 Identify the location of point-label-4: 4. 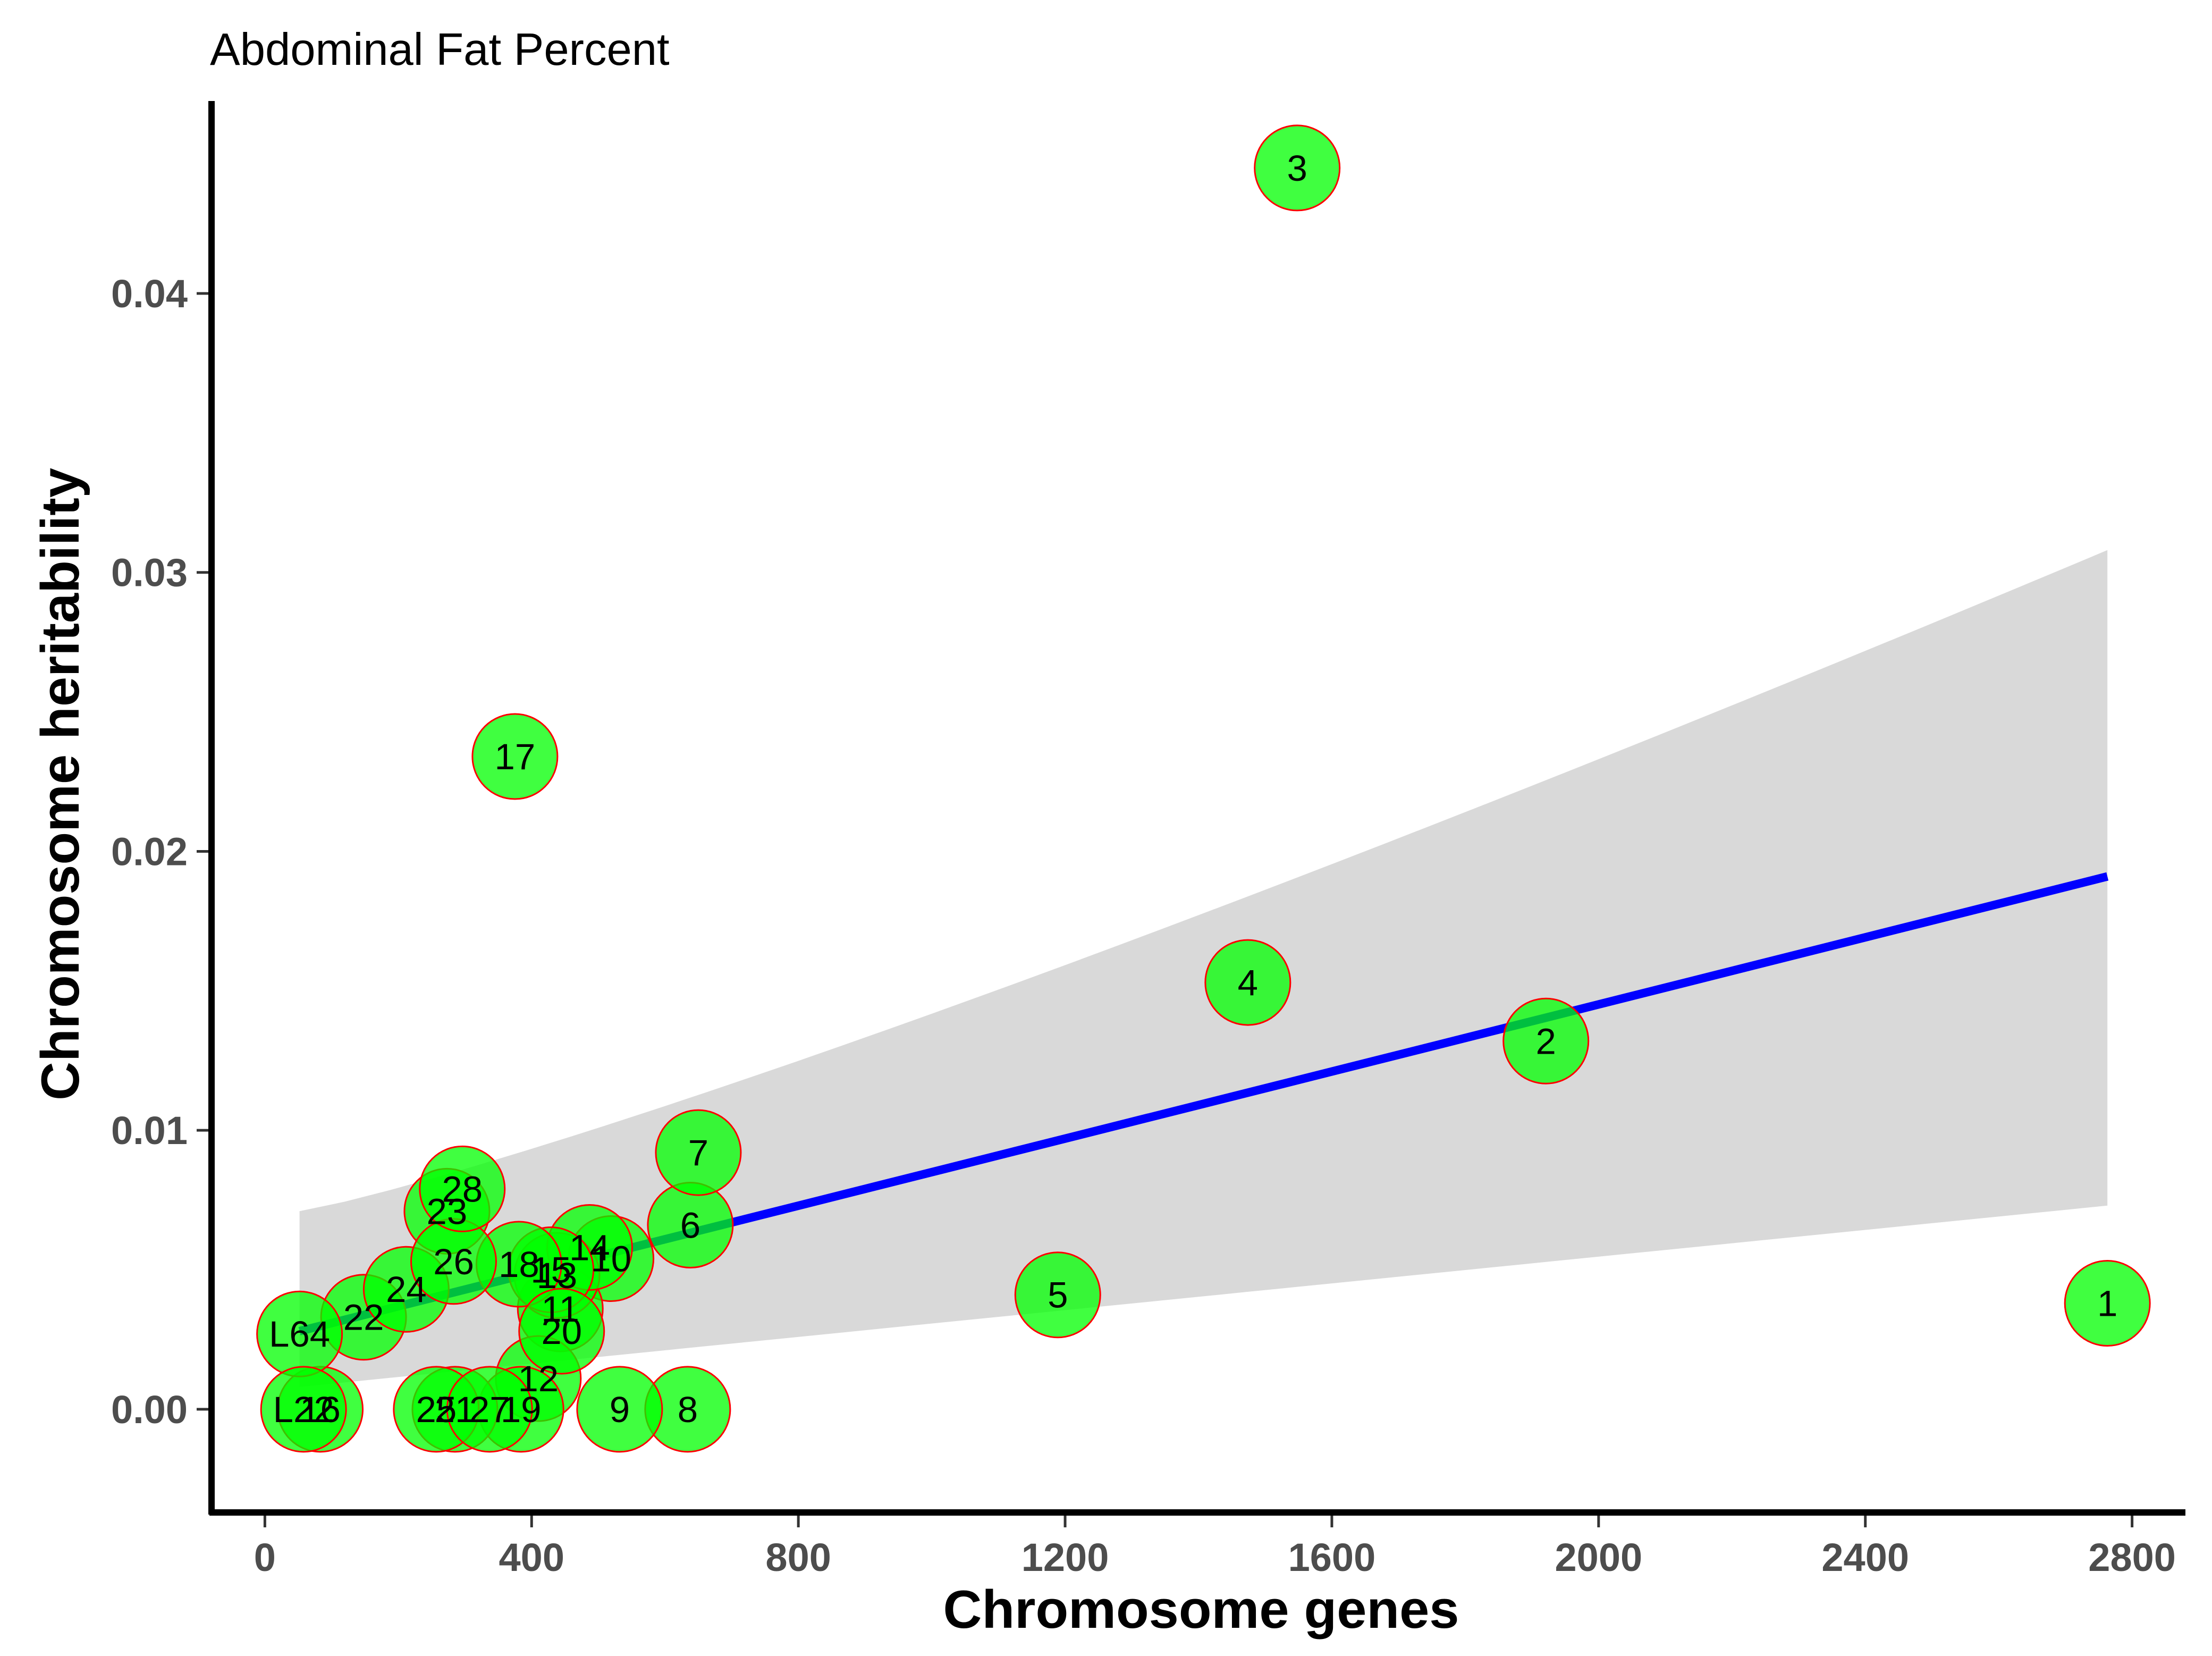
(1248, 983).